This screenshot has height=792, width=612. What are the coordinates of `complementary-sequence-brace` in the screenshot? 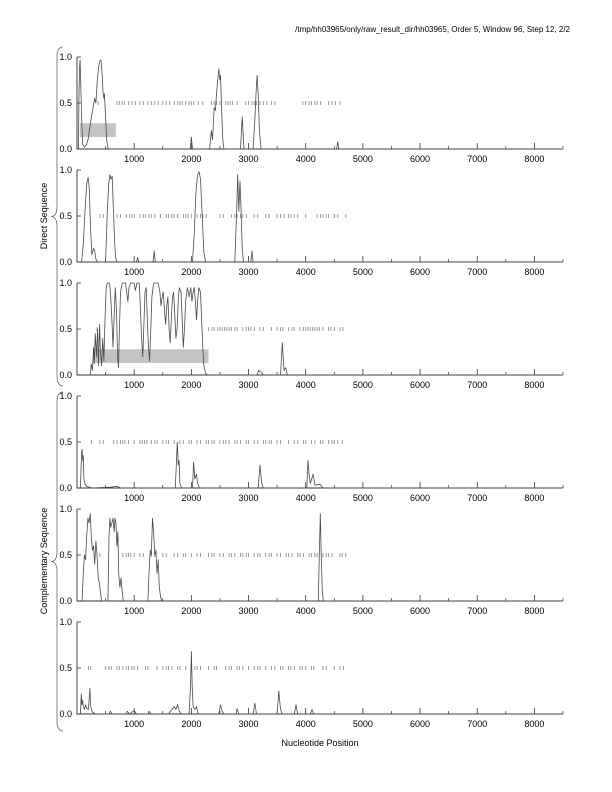 It's located at (57, 561).